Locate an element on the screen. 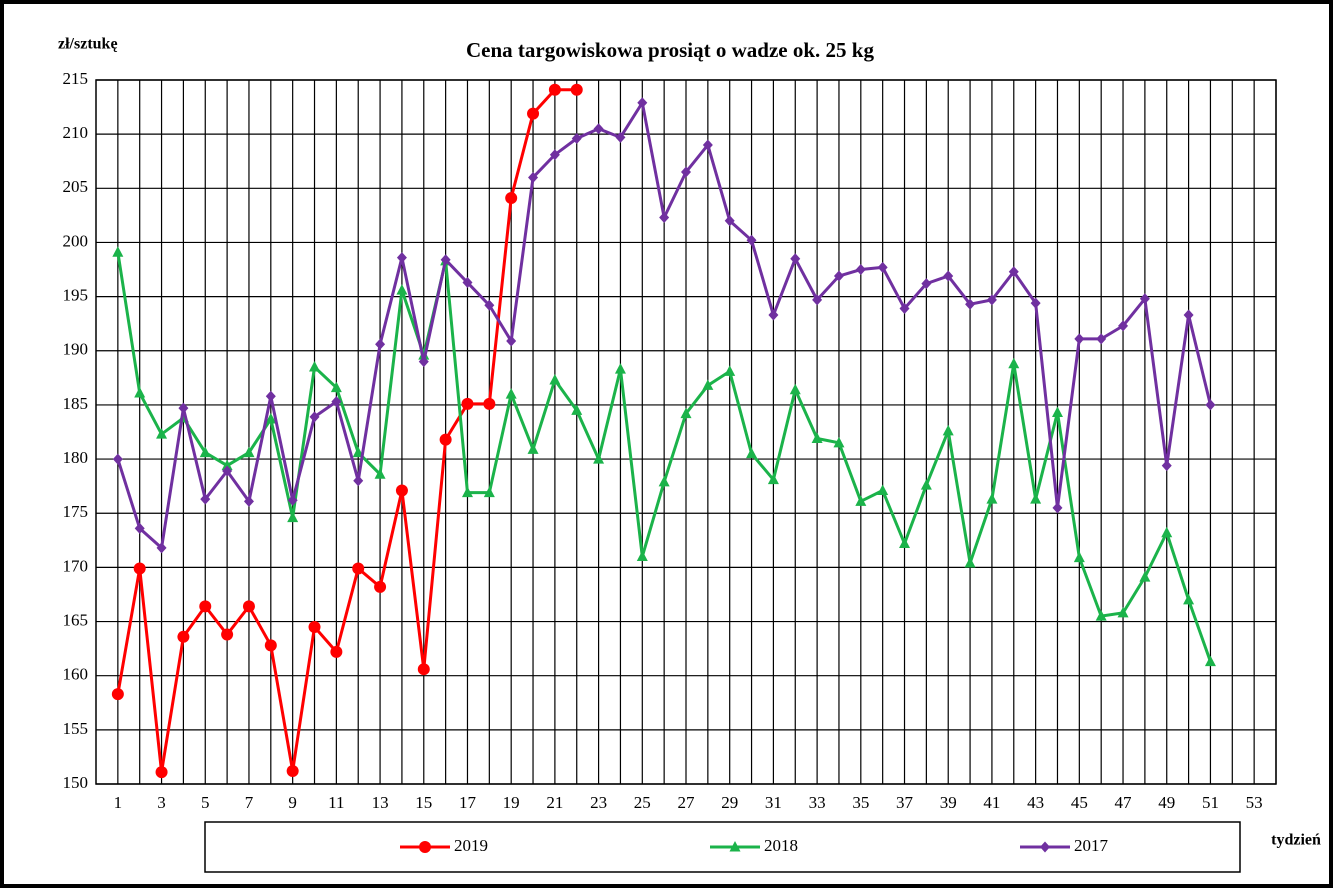  x-tick-label: 17 is located at coordinates (468, 802).